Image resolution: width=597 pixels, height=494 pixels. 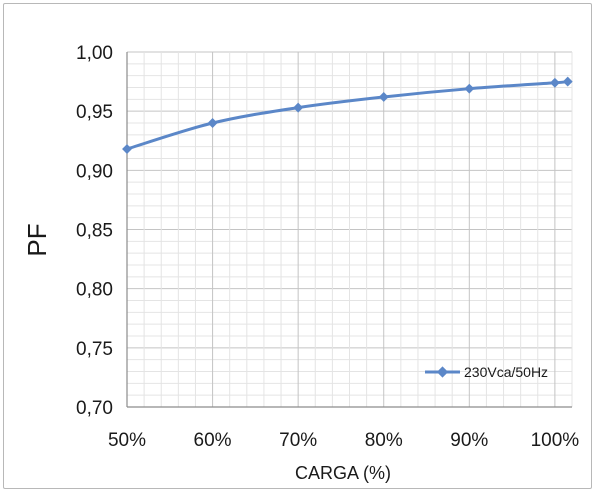 I want to click on y-axis-label: PF, so click(x=37, y=239).